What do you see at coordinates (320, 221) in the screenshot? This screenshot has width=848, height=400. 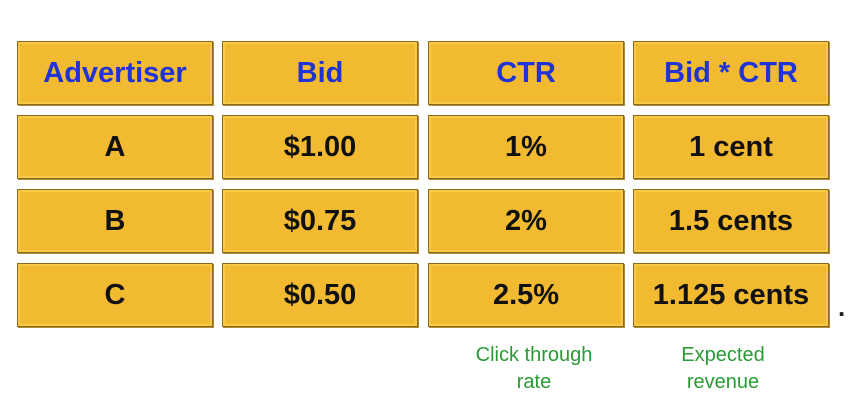 I see `cell-bid-b: $0.75` at bounding box center [320, 221].